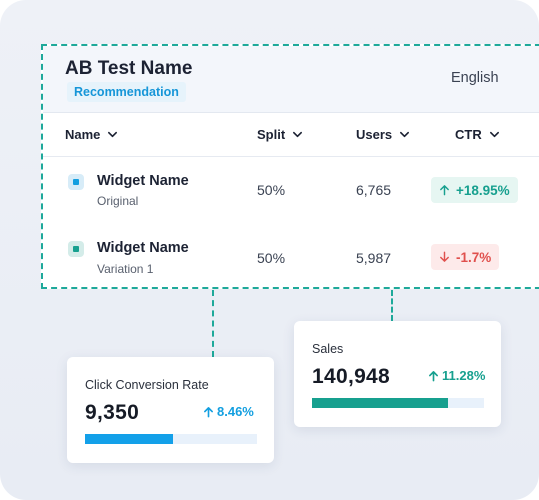  I want to click on column-header-name: Name, so click(91, 134).